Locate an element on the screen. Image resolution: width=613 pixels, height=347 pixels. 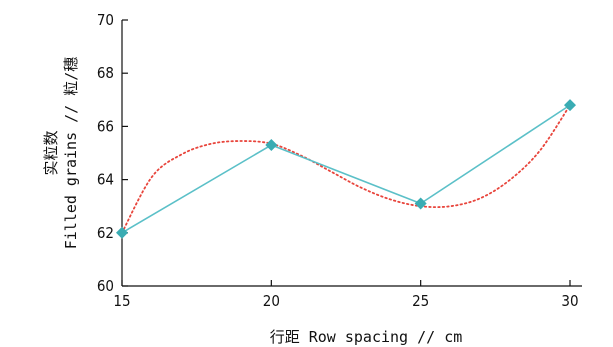
y-axis-title-chinese: 实粒数 is located at coordinates (51, 152).